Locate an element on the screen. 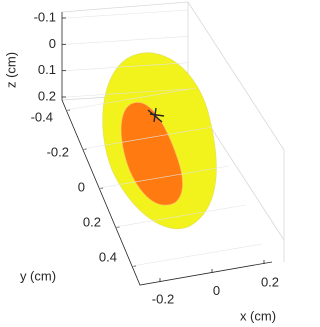 Image resolution: width=320 pixels, height=327 pixels. y-tick-label: 0 is located at coordinates (81, 186).